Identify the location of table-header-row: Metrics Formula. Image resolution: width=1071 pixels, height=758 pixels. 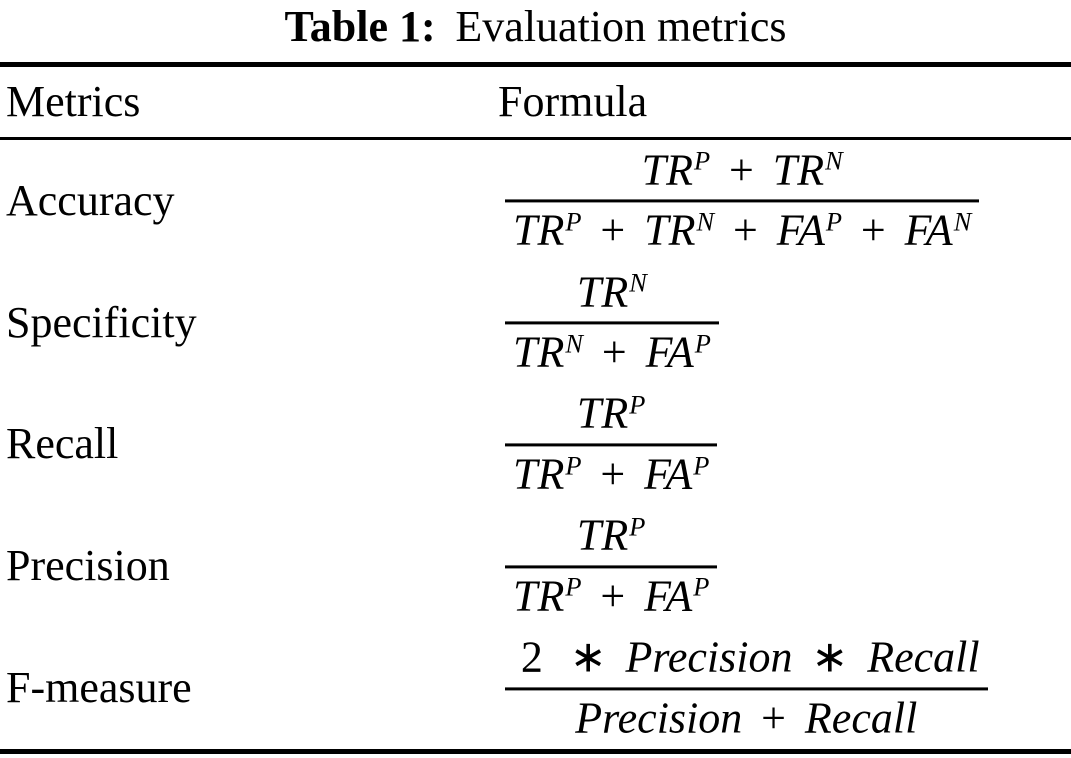
(535, 102).